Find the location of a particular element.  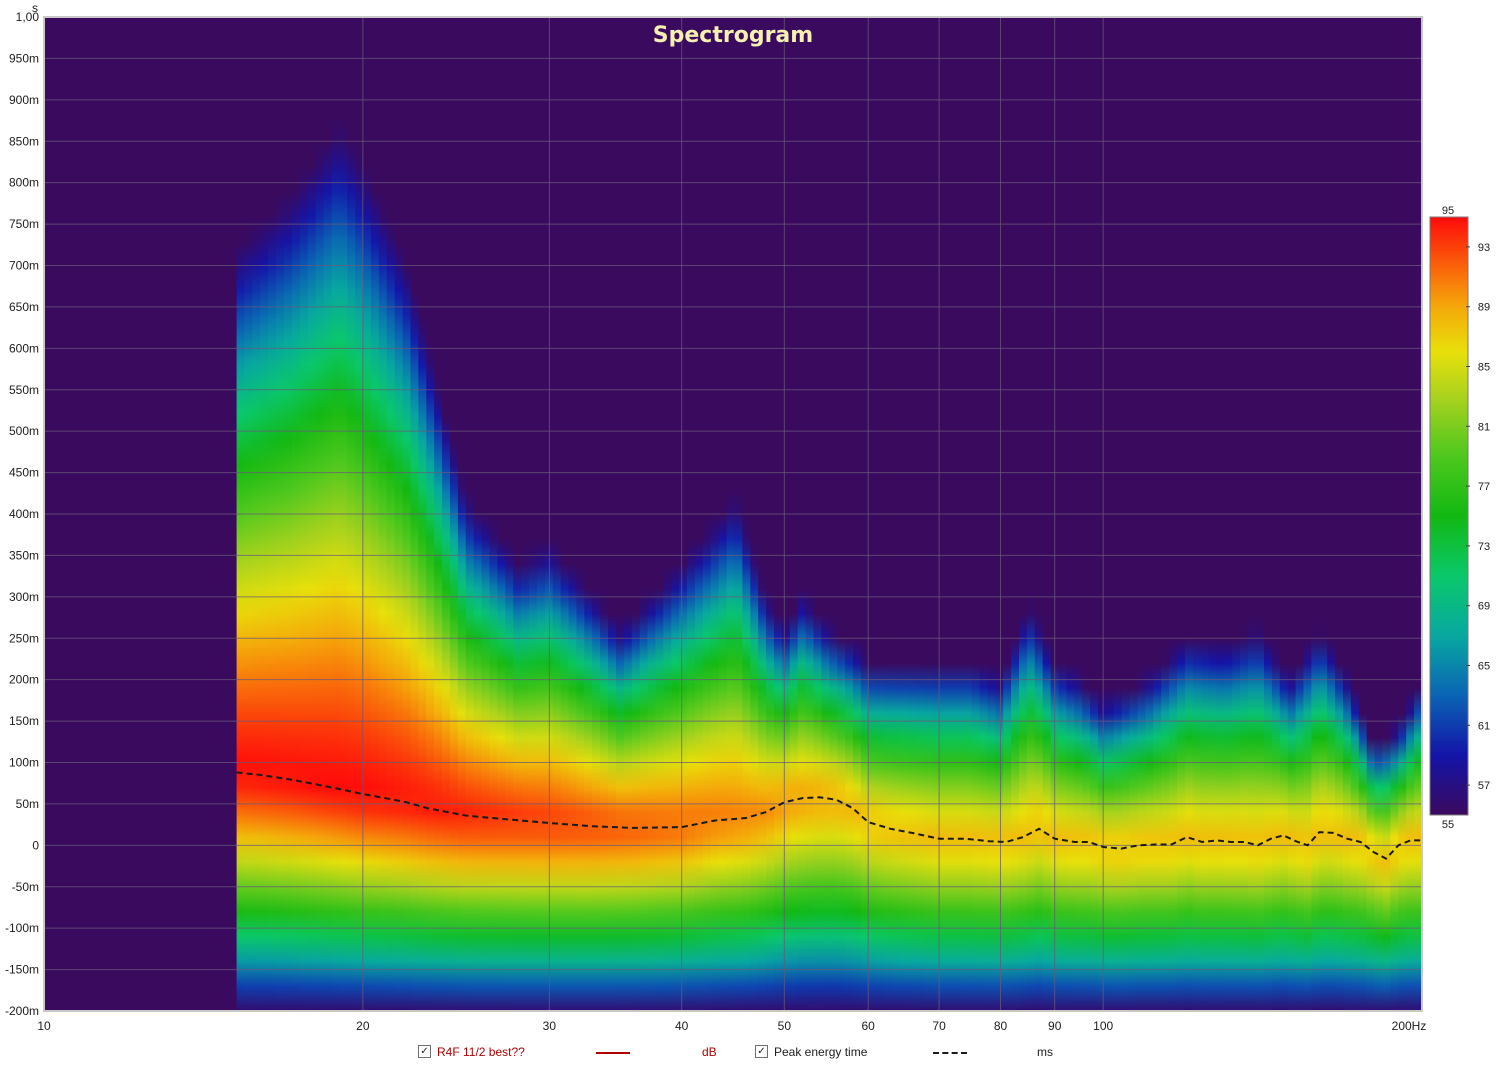

colorbar-tick-label: 69 is located at coordinates (1484, 607).